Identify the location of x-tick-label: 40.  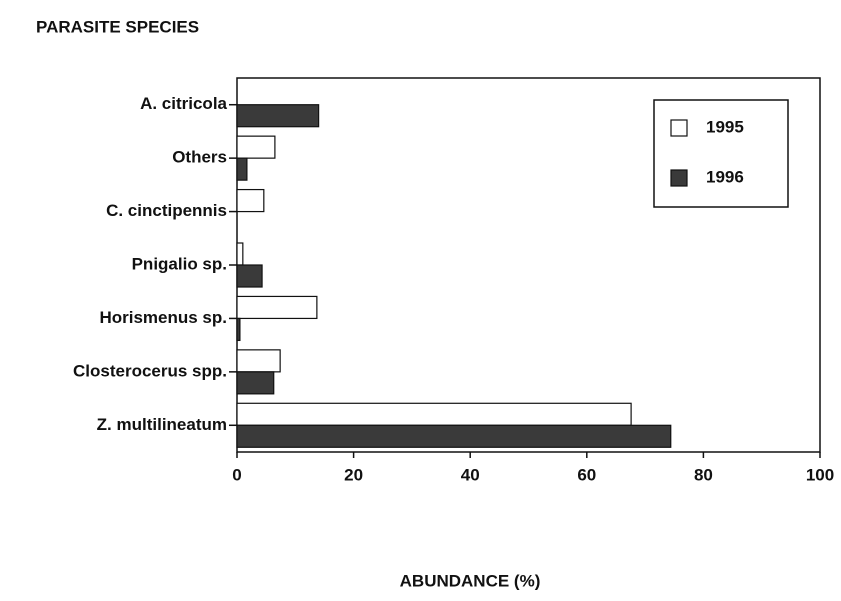
(470, 474).